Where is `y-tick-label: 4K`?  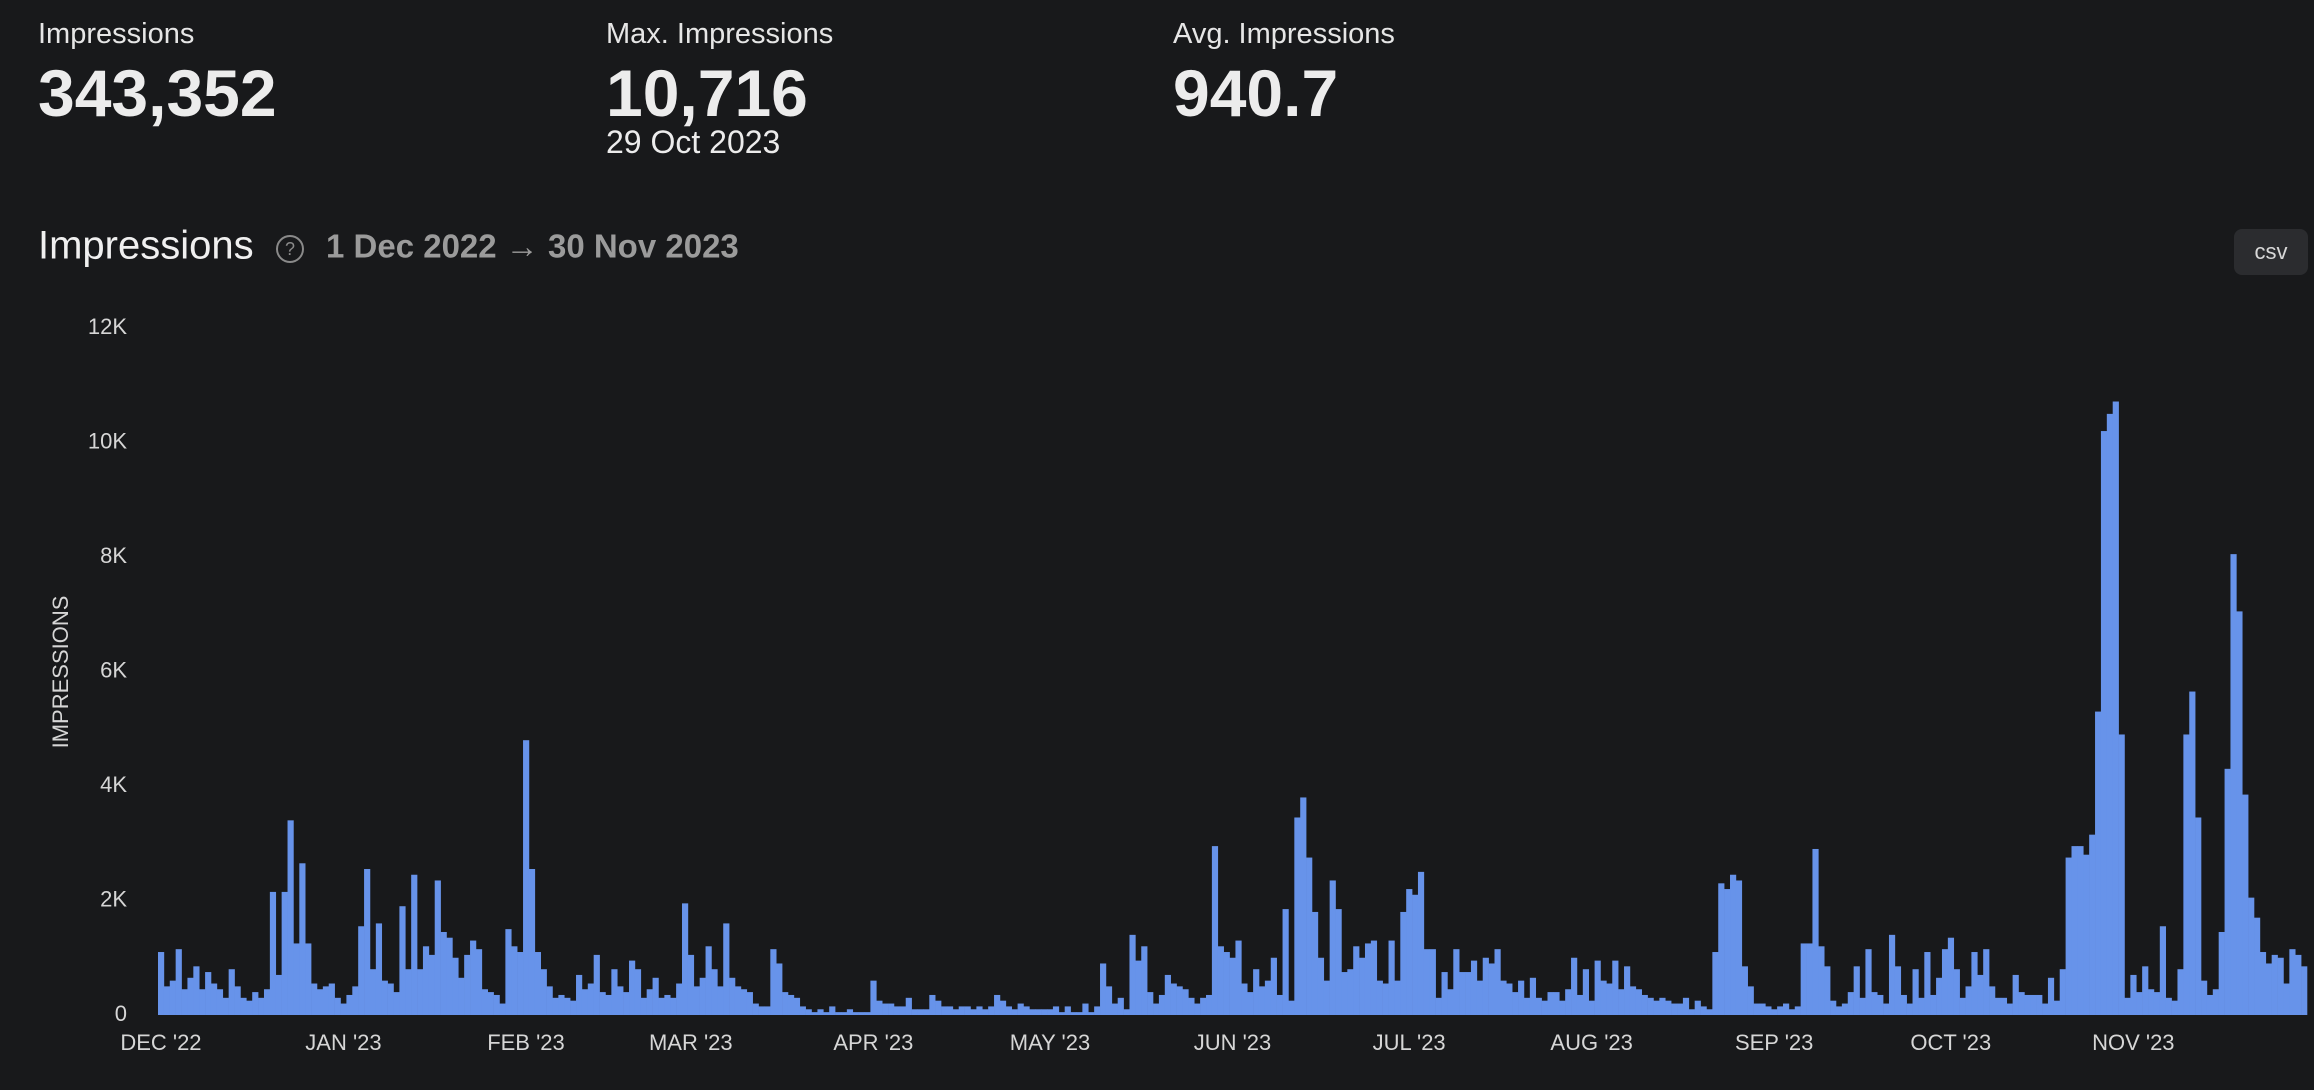 y-tick-label: 4K is located at coordinates (113, 784).